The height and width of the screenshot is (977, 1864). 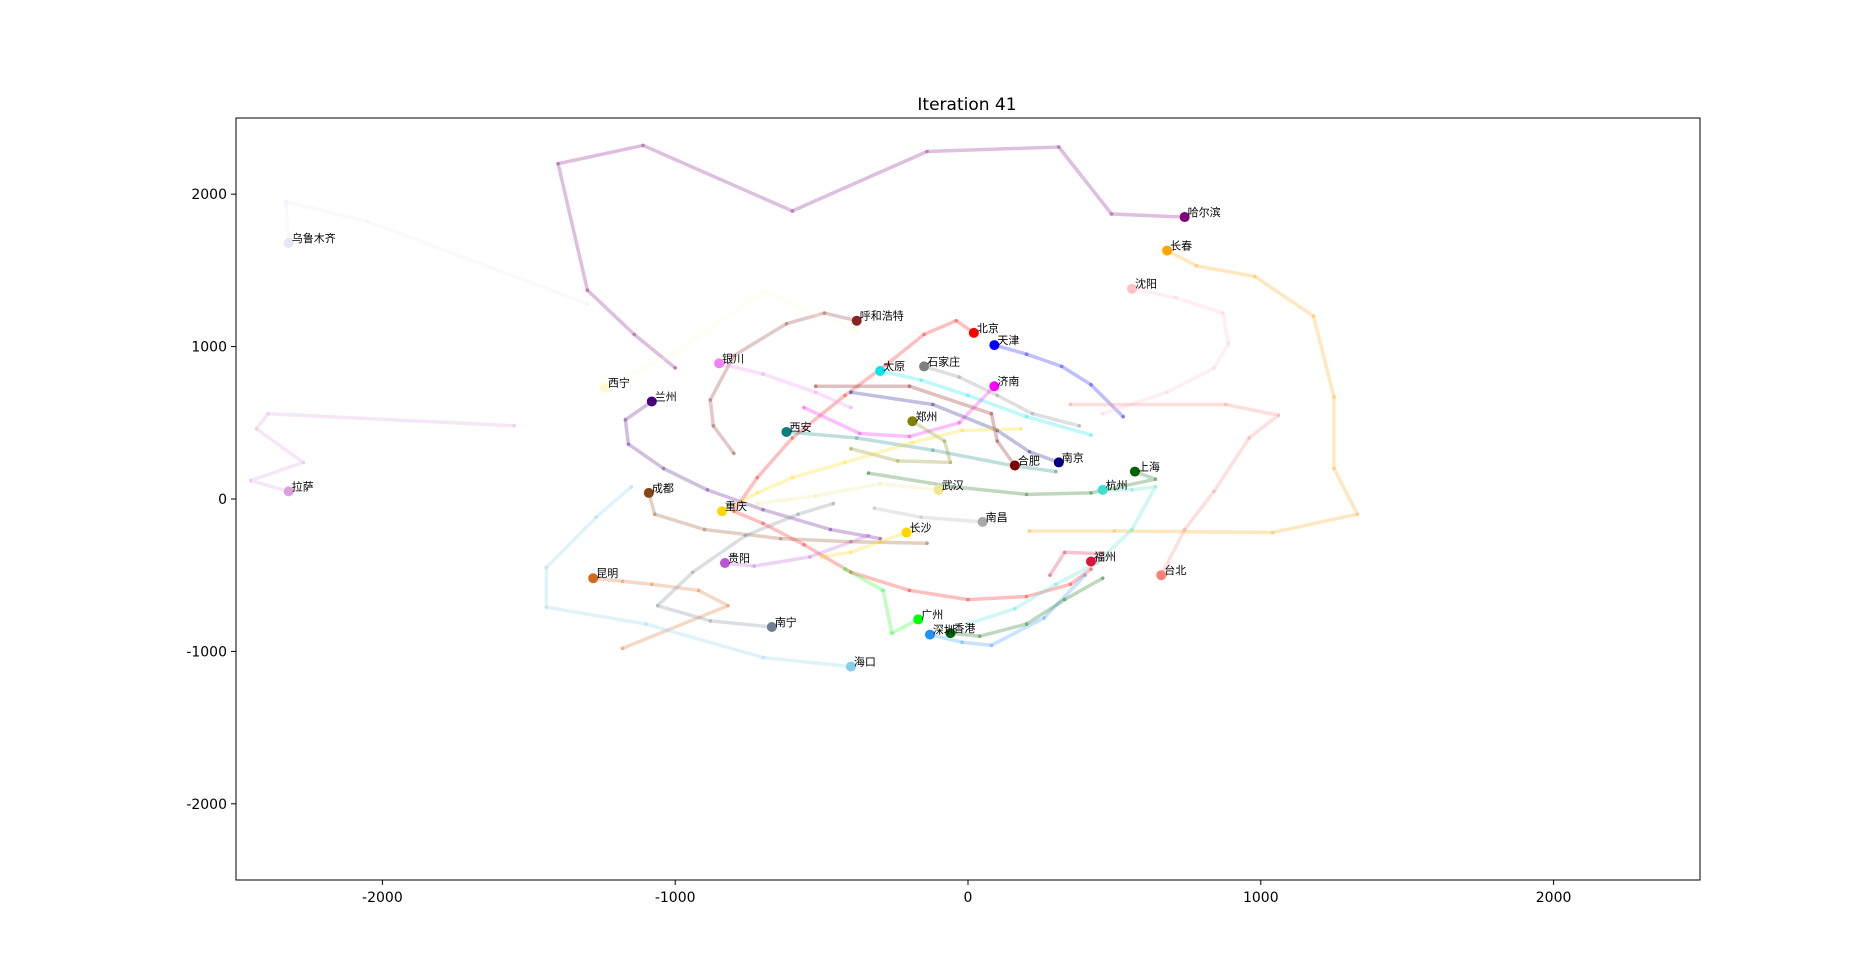 I want to click on city-label: 成都, so click(x=663, y=488).